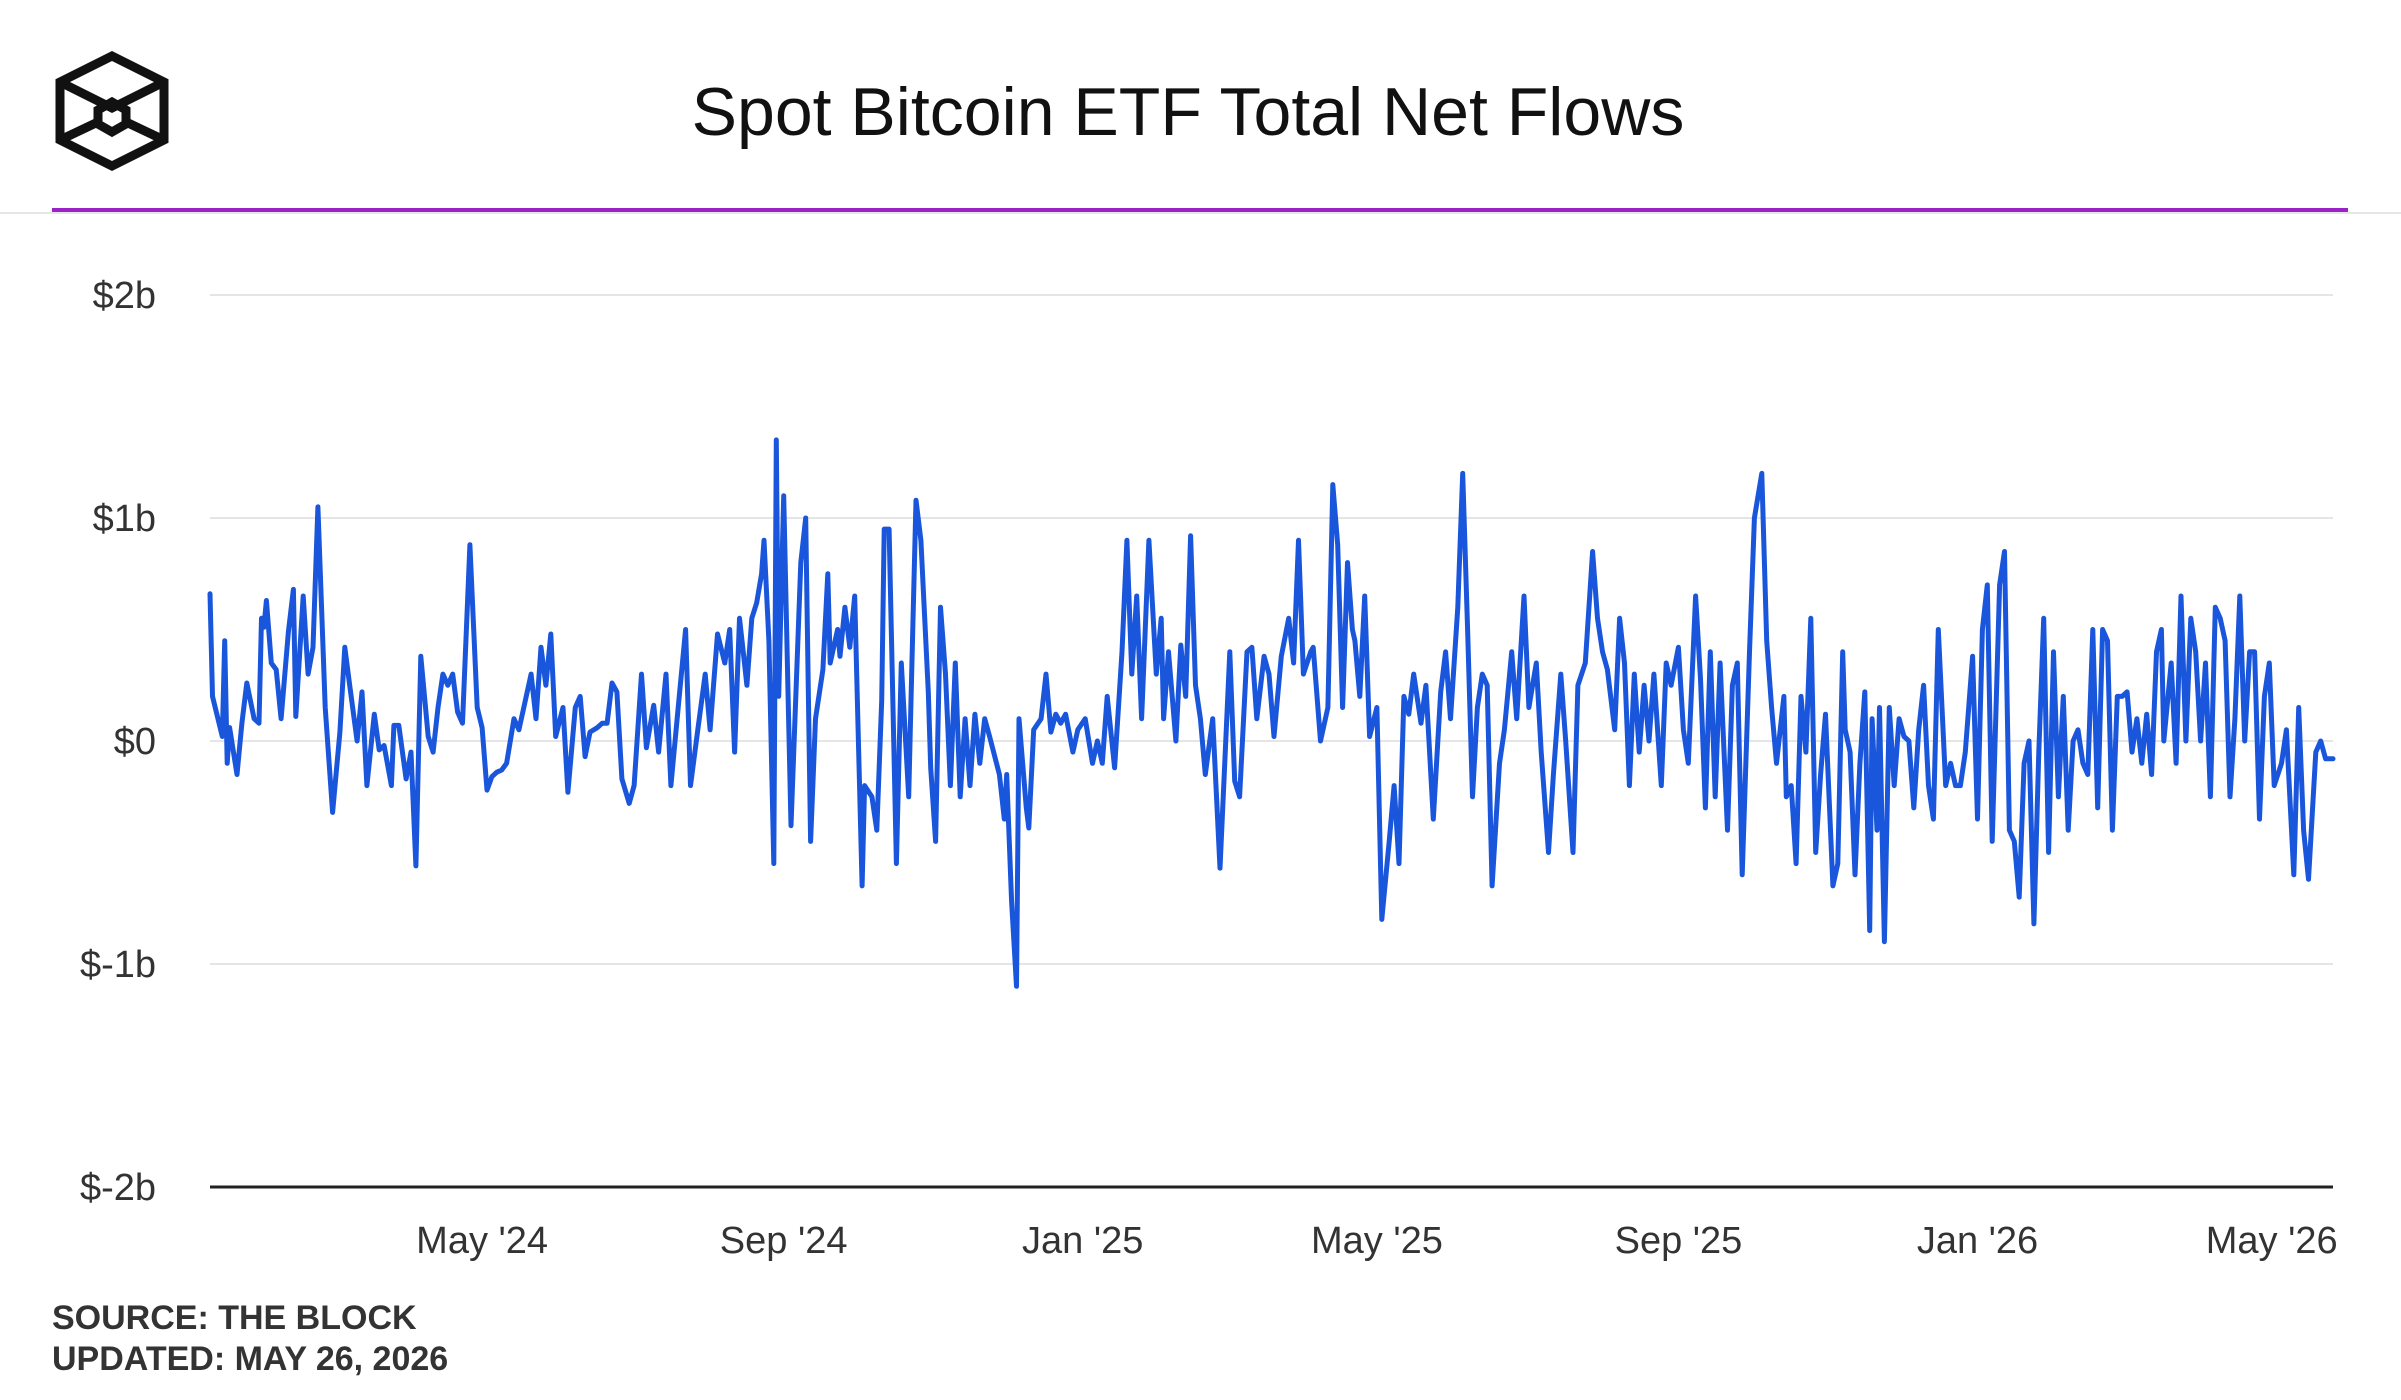 The width and height of the screenshot is (2401, 1400). I want to click on x-tick-label: May '24, so click(482, 1241).